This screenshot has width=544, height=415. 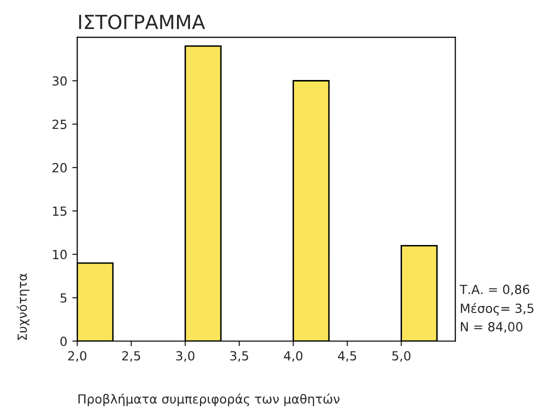 I want to click on text: Μέσος= 3,5, so click(x=497, y=309).